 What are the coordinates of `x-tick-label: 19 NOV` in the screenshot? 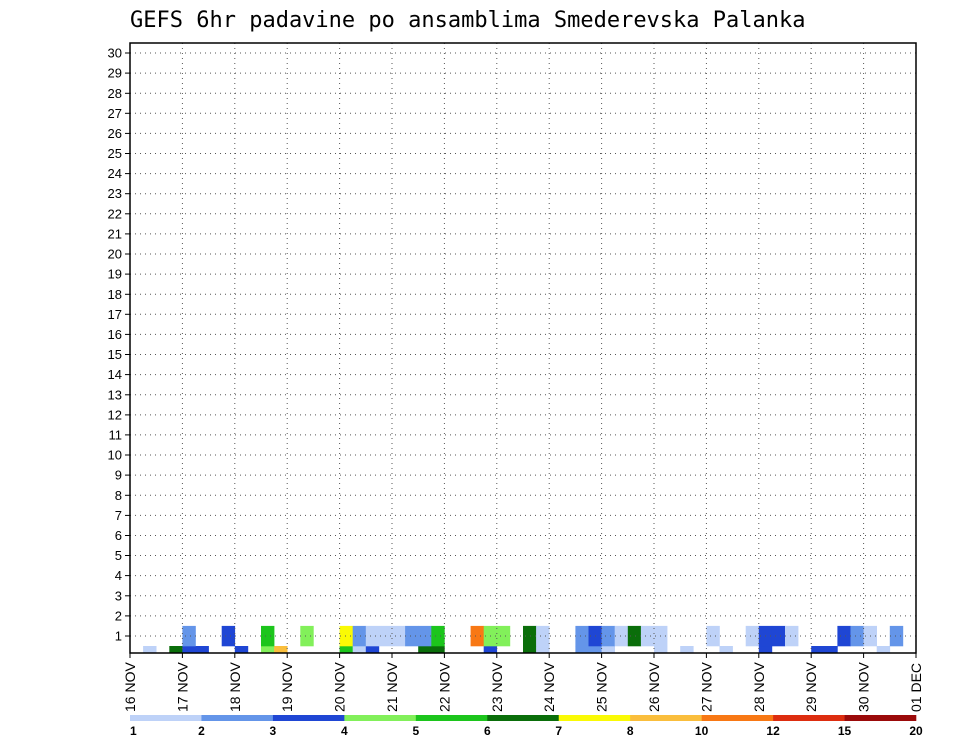 It's located at (287, 687).